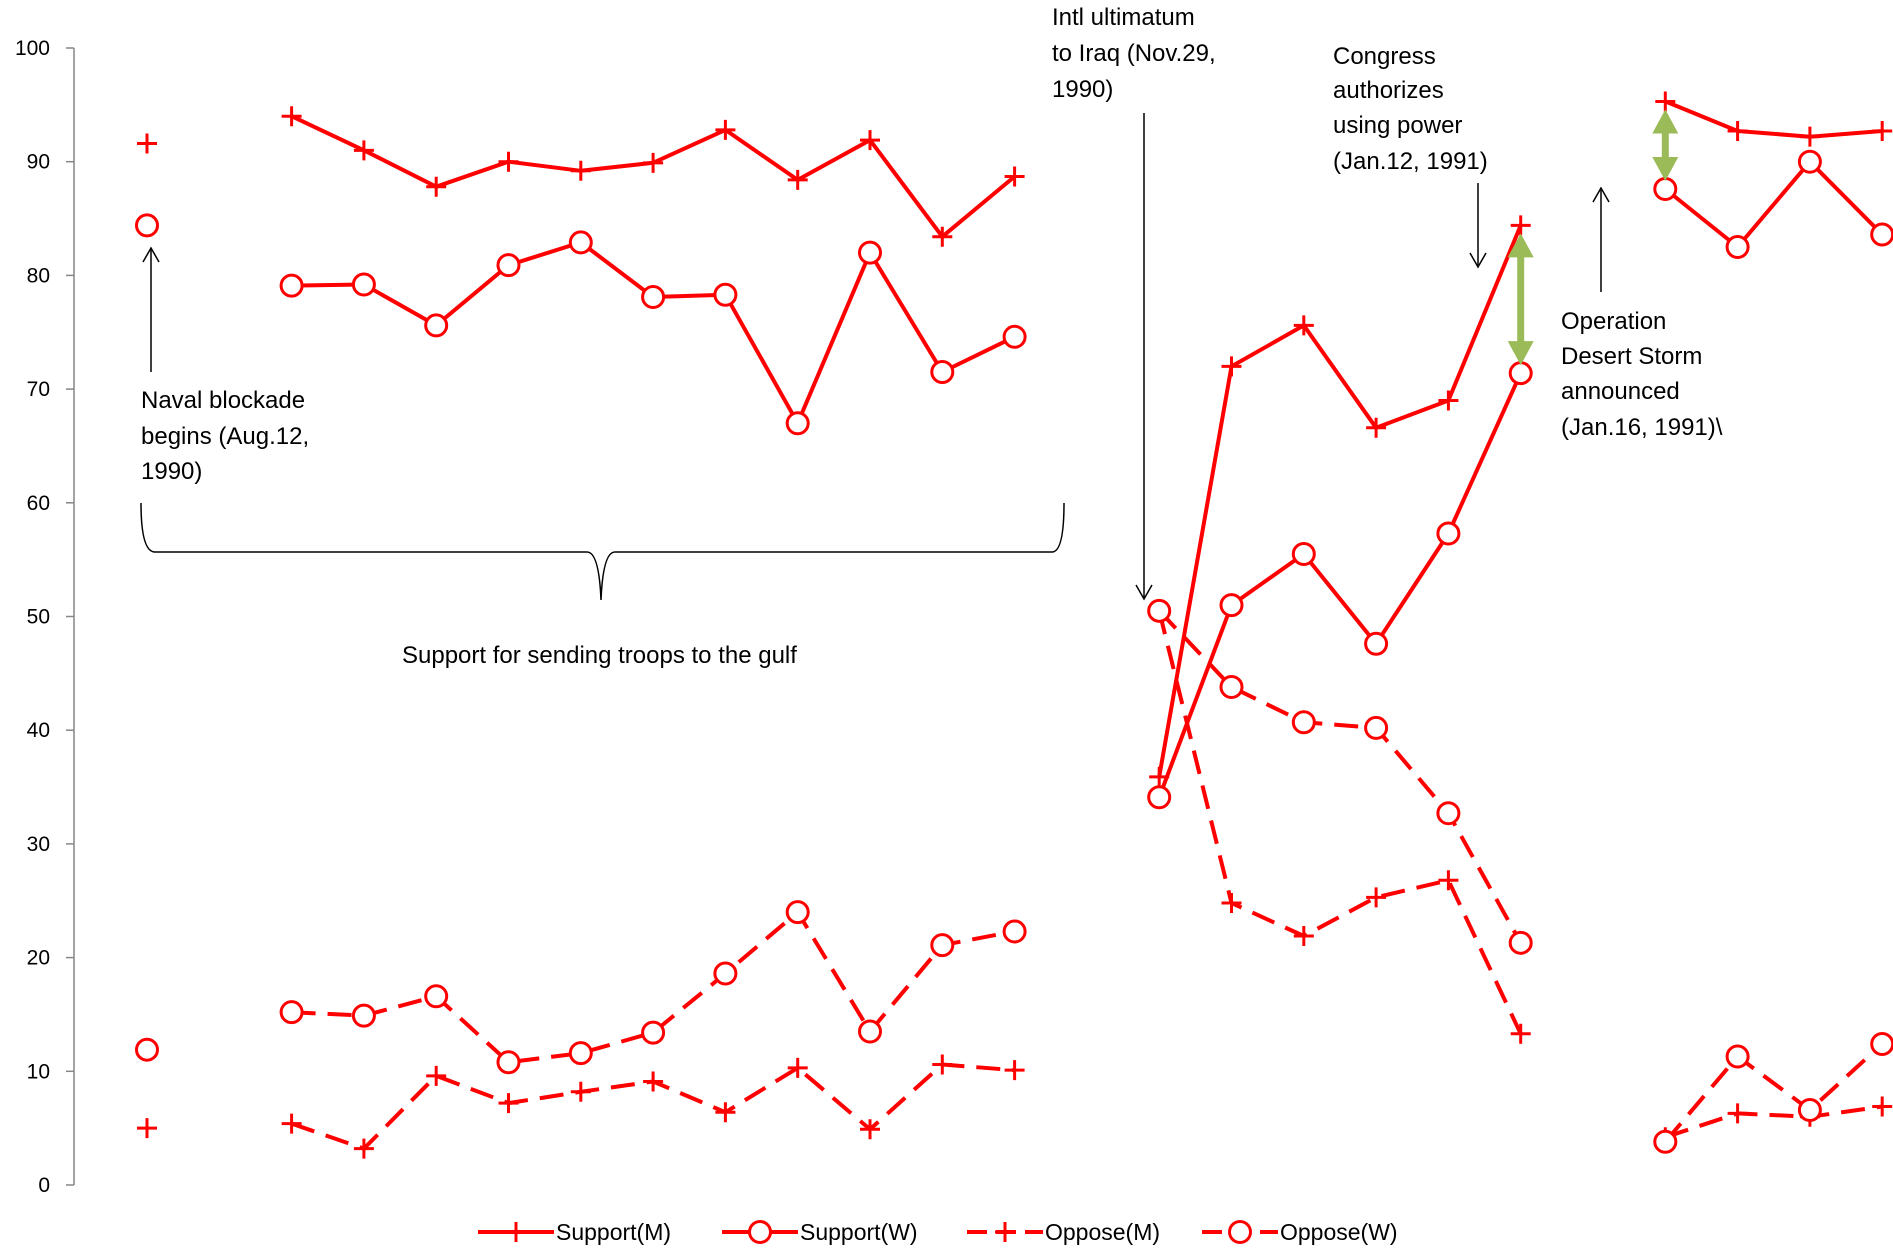 The height and width of the screenshot is (1259, 1893). Describe the element at coordinates (1144, 592) in the screenshot. I see `ultimatum-arrow-head` at that location.